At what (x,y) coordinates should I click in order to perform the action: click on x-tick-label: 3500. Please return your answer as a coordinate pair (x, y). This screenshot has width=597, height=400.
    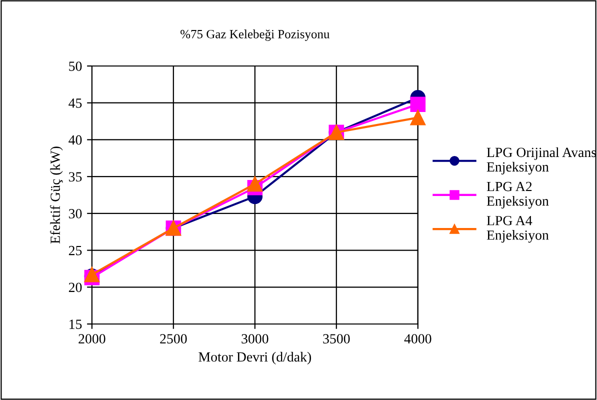
    Looking at the image, I should click on (336, 339).